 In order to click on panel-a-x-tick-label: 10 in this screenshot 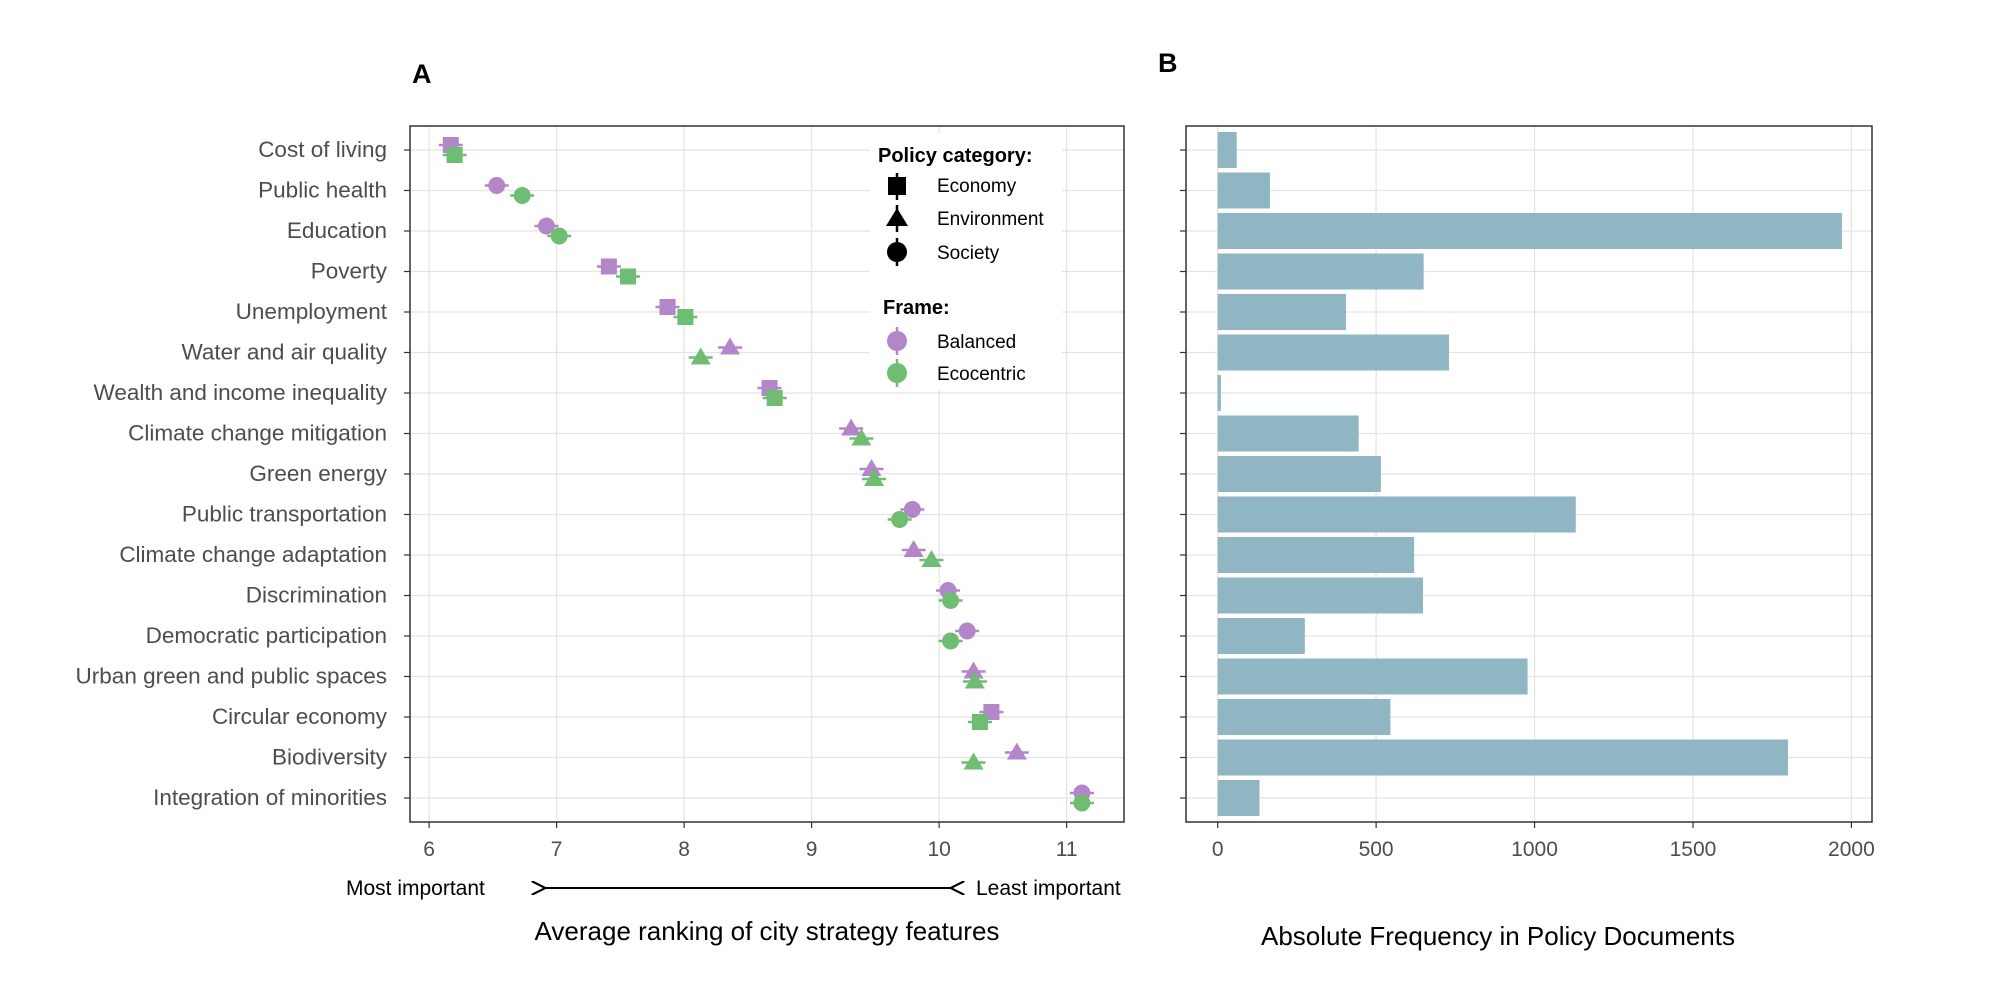, I will do `click(938, 849)`.